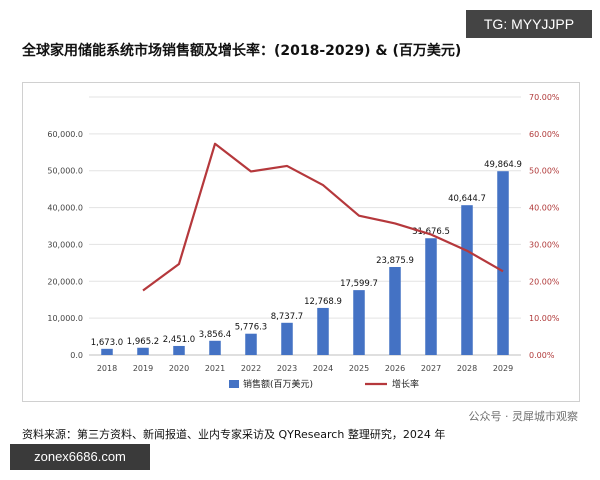 The width and height of the screenshot is (600, 480). Describe the element at coordinates (251, 368) in the screenshot. I see `x-tick-label: 2022` at that location.